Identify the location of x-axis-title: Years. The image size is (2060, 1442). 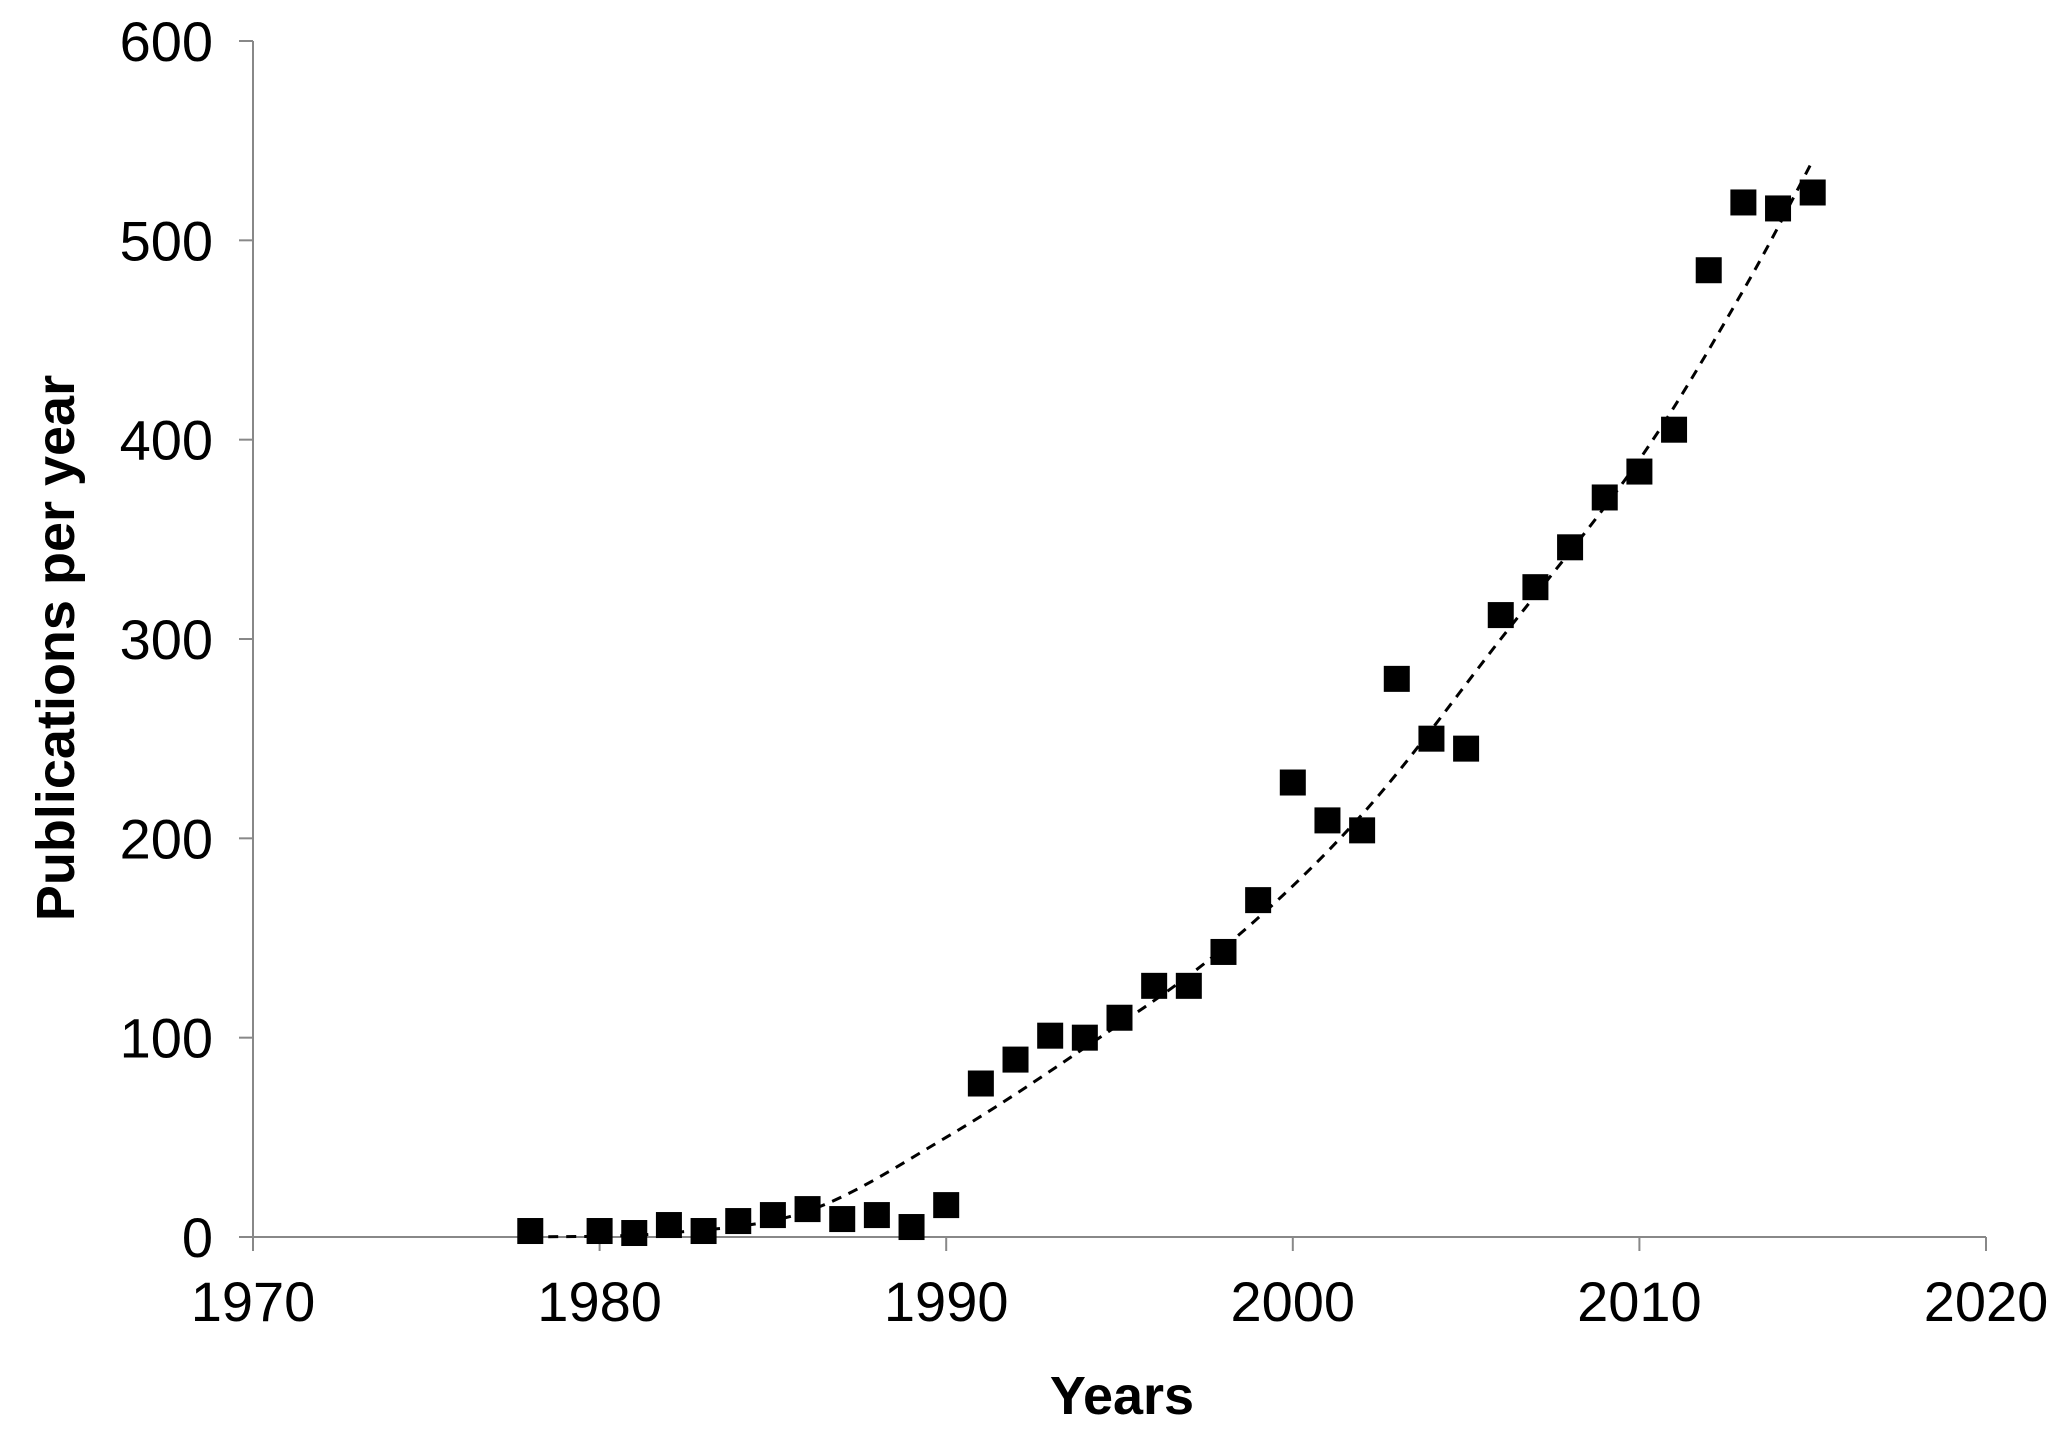
(1122, 1396).